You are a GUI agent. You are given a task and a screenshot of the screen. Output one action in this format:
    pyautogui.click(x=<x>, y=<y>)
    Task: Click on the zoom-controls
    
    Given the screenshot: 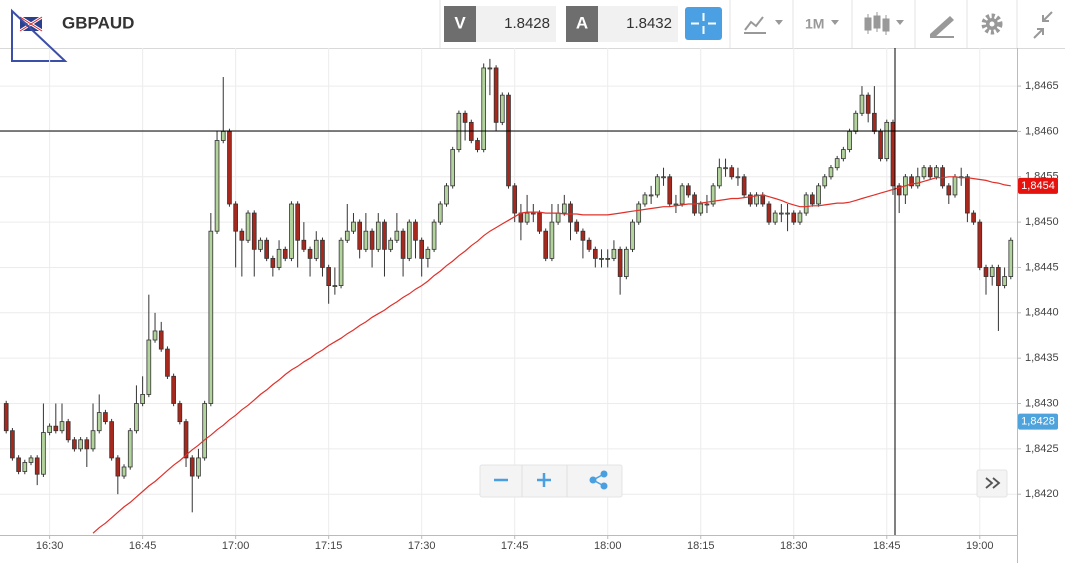 What is the action you would take?
    pyautogui.click(x=551, y=481)
    